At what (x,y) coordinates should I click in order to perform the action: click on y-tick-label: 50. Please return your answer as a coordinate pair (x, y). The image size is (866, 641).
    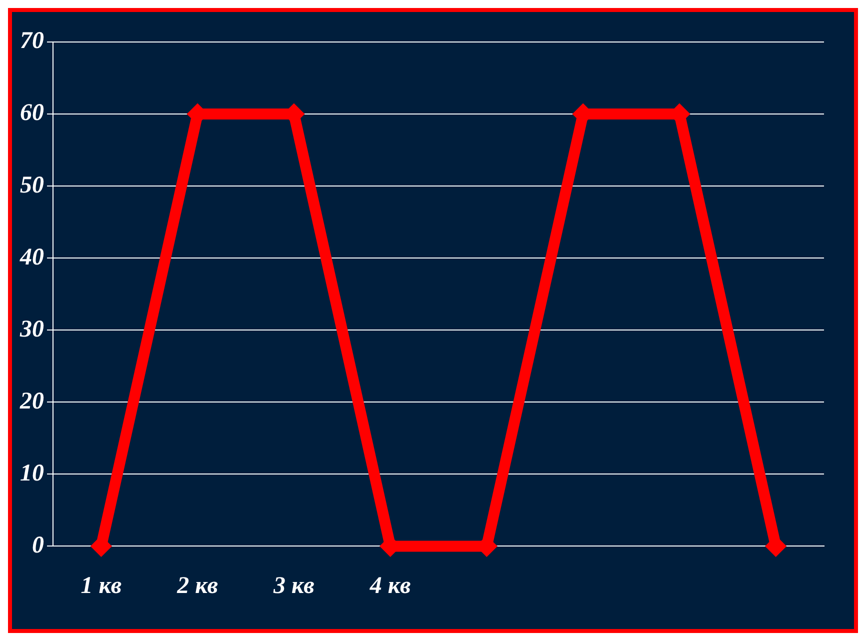
    Looking at the image, I should click on (32, 185).